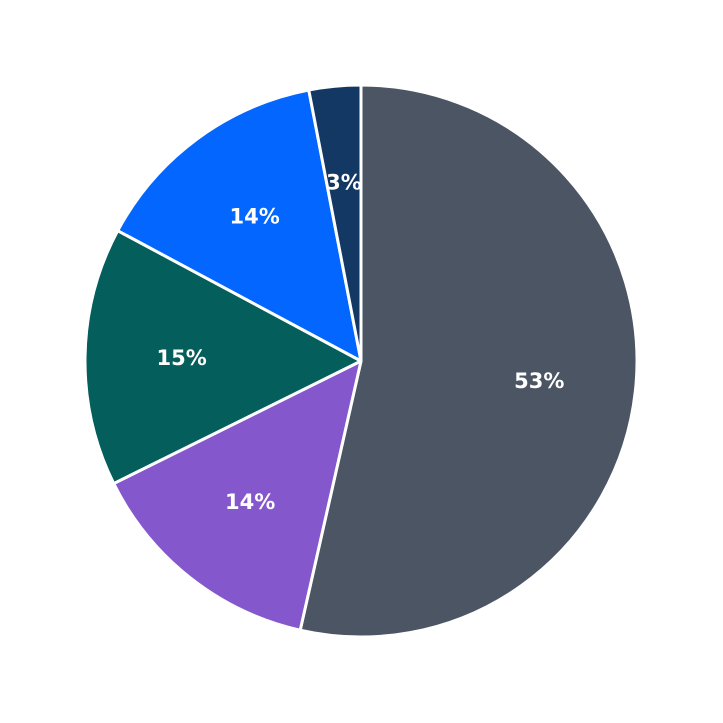  Describe the element at coordinates (250, 502) in the screenshot. I see `slice-label-2: 14%` at that location.